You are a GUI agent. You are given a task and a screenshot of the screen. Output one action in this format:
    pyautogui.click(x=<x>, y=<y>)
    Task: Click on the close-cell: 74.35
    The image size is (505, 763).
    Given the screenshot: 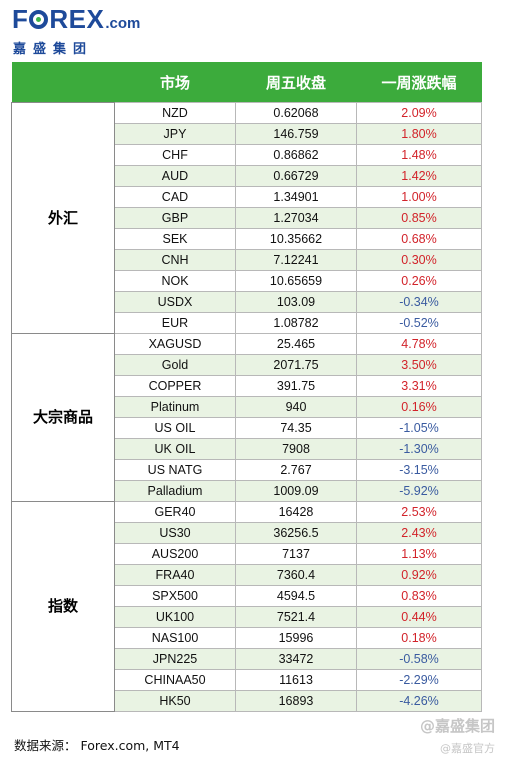 What is the action you would take?
    pyautogui.click(x=296, y=428)
    